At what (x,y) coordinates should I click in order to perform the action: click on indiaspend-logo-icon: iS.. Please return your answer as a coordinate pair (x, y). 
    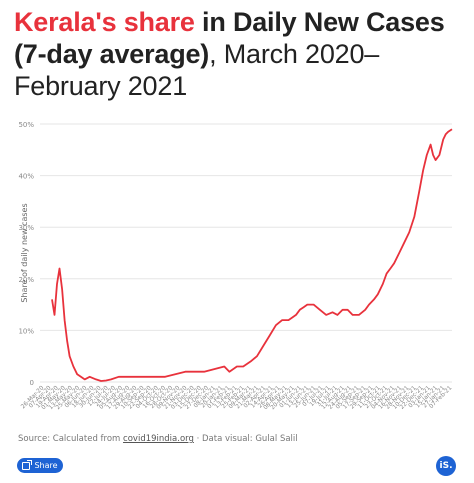
    Looking at the image, I should click on (446, 466).